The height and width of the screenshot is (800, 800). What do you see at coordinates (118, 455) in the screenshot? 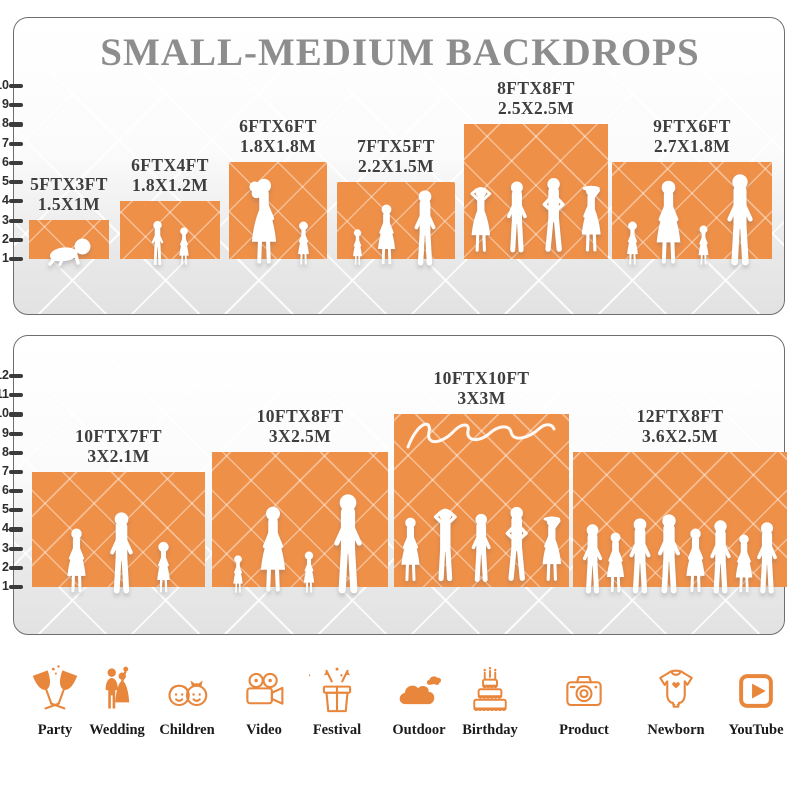
I see `size-meters: 3X2.1M` at bounding box center [118, 455].